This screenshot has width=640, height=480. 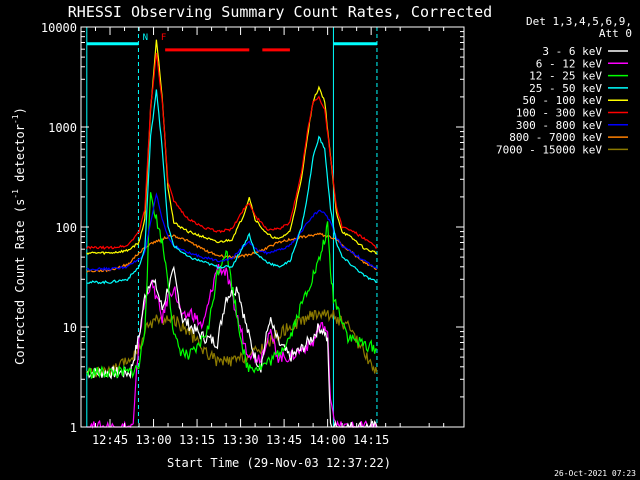 What do you see at coordinates (572, 51) in the screenshot?
I see `legend-label-0: 3 - 6 keV` at bounding box center [572, 51].